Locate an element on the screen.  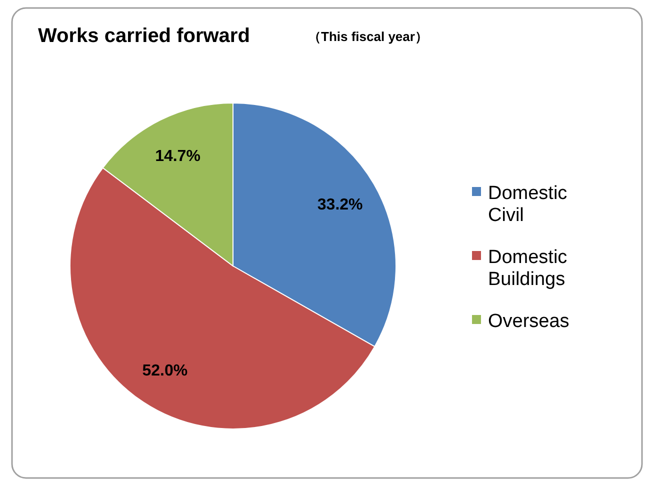
chart-subtitle: （This fiscal year） is located at coordinates (368, 36).